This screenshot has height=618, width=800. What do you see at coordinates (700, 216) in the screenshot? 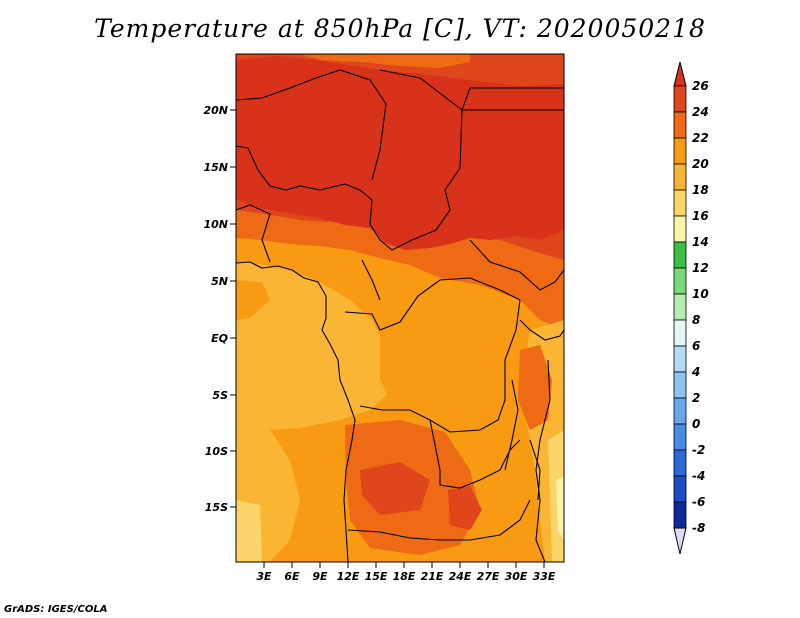
I see `colorbar-label: 16` at bounding box center [700, 216].